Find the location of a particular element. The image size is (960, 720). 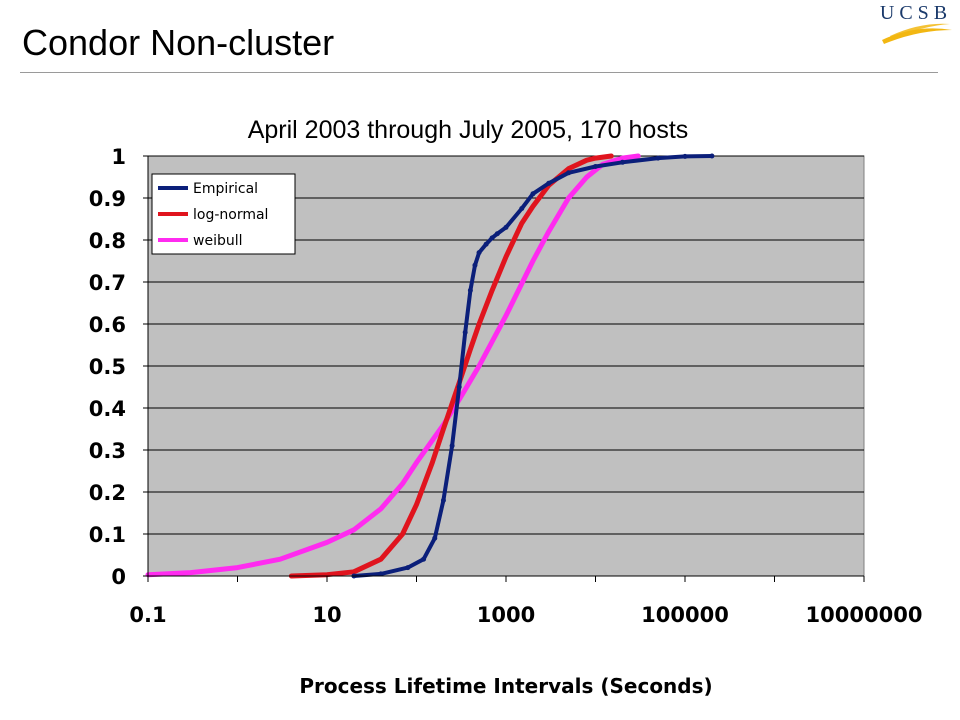

title-divider is located at coordinates (479, 72).